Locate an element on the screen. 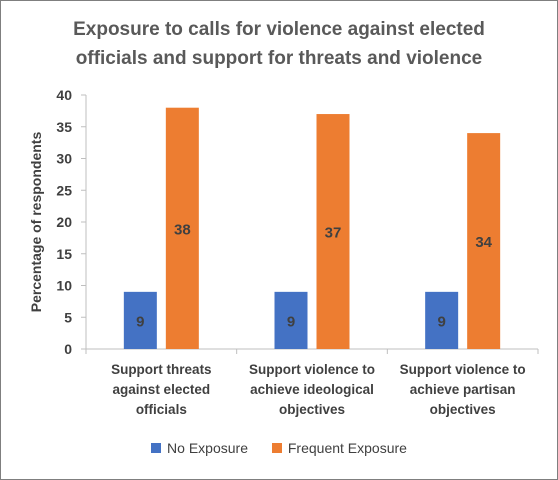  y-tick-label: 30 is located at coordinates (64, 159).